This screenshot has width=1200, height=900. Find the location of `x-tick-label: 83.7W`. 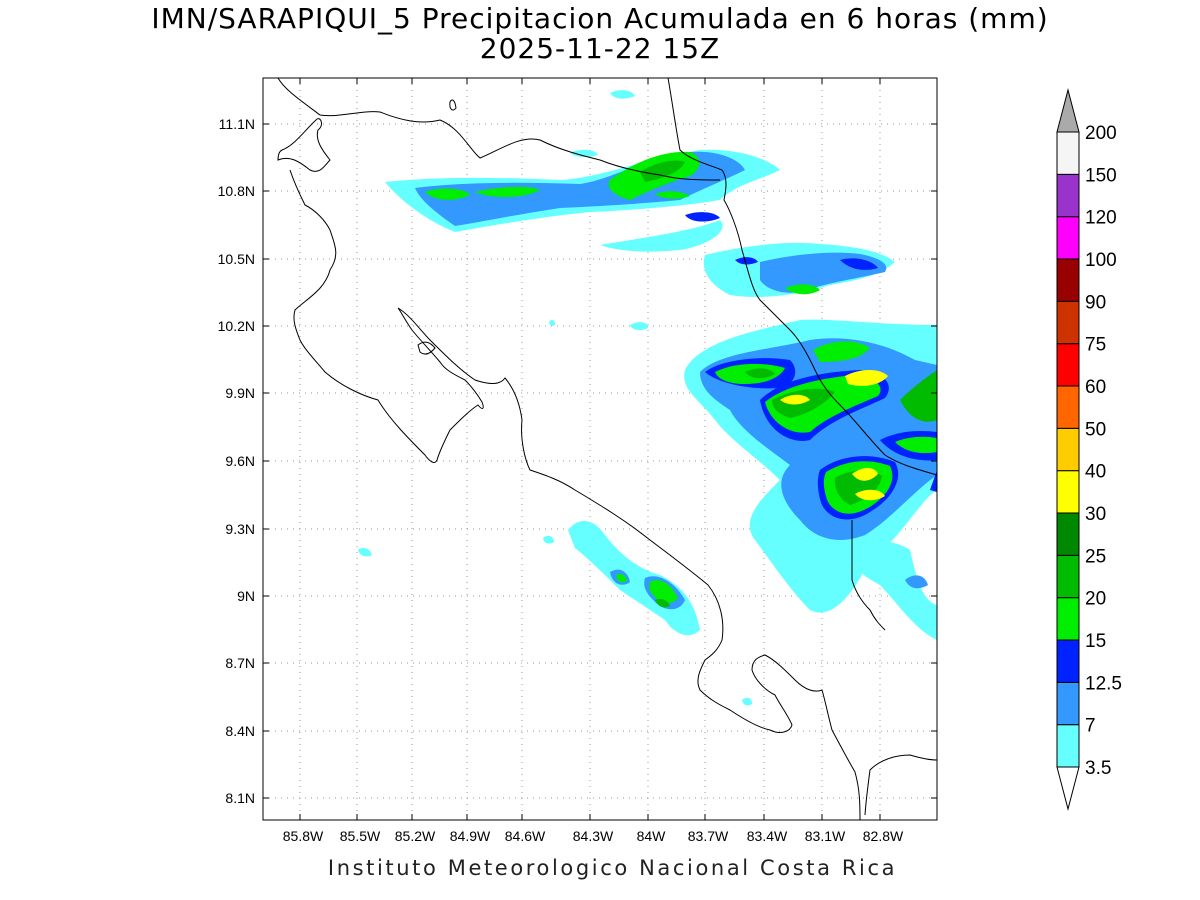

x-tick-label: 83.7W is located at coordinates (708, 836).